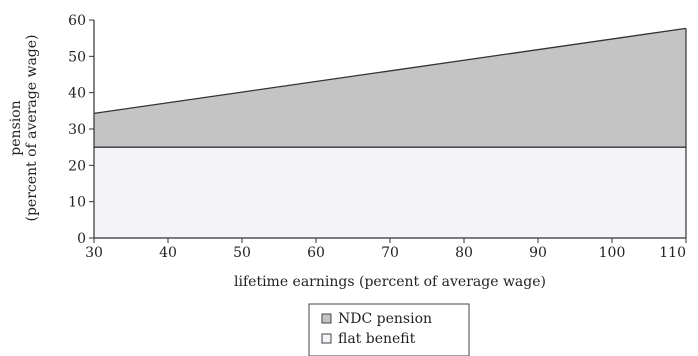 This screenshot has height=356, width=698. I want to click on x-tick-group: 30 40 50 60 70 80 90 100 110, so click(386, 249).